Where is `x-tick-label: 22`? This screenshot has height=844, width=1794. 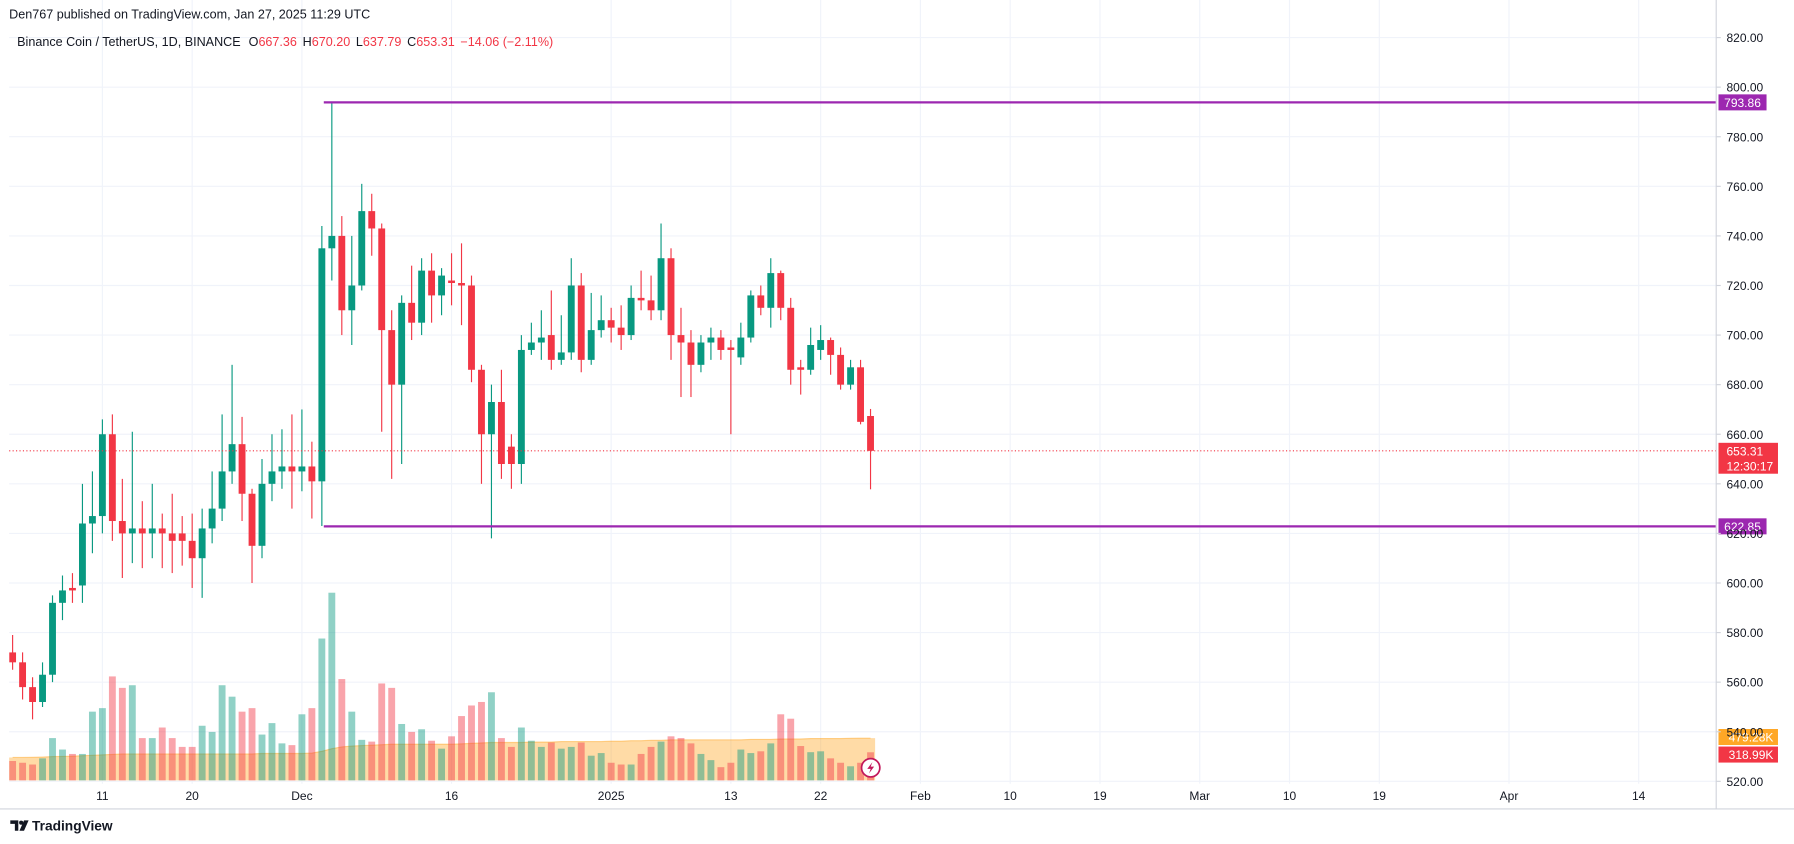
x-tick-label: 22 is located at coordinates (821, 796).